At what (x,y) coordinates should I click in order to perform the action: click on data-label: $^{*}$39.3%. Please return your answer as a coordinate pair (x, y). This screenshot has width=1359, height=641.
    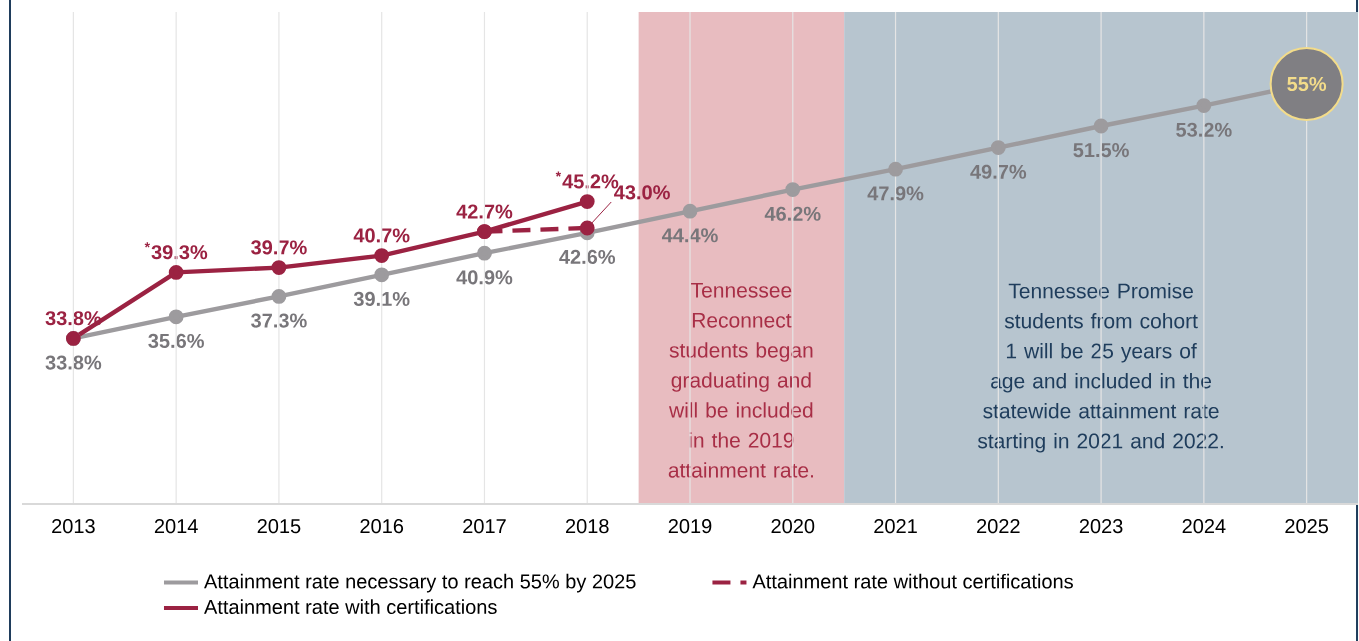
    Looking at the image, I should click on (176, 251).